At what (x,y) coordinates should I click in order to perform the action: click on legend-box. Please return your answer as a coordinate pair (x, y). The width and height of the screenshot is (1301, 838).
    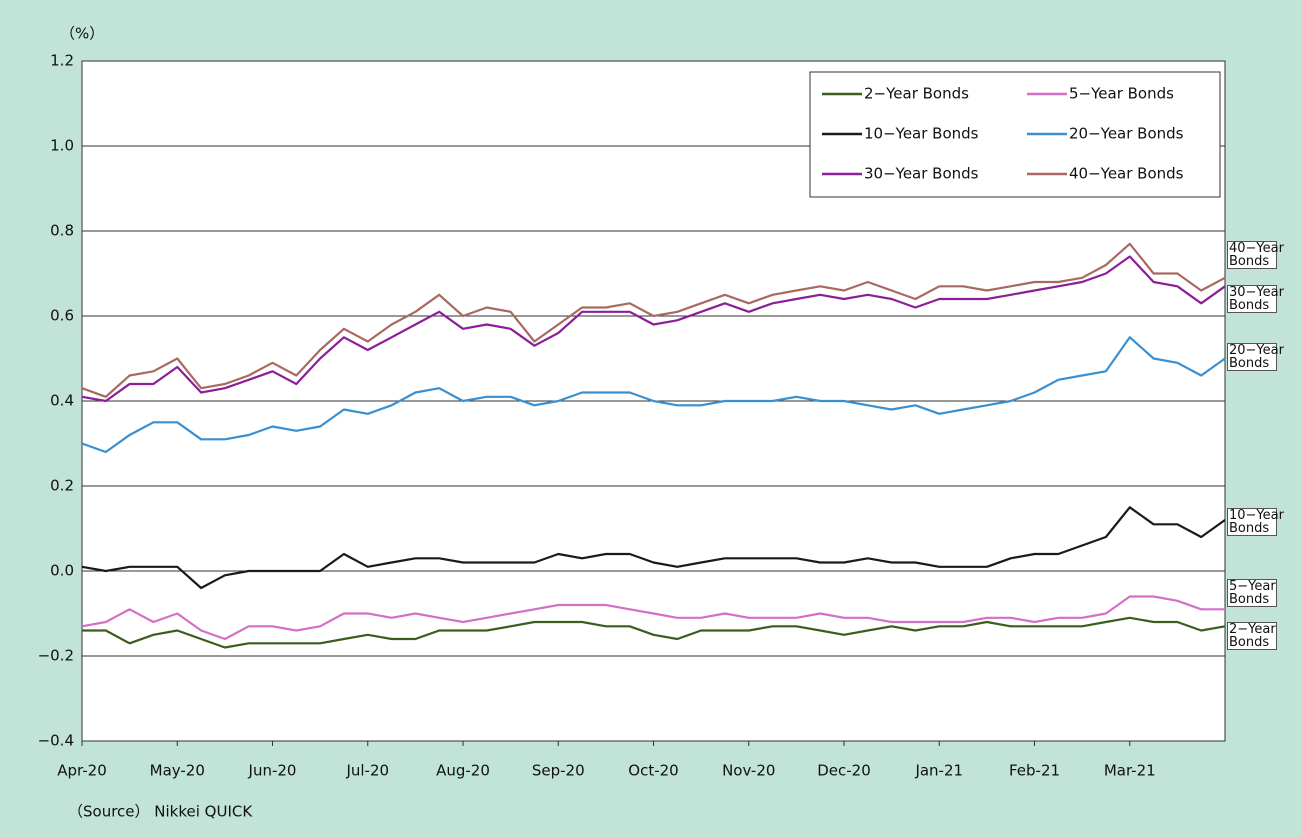
    Looking at the image, I should click on (1015, 134).